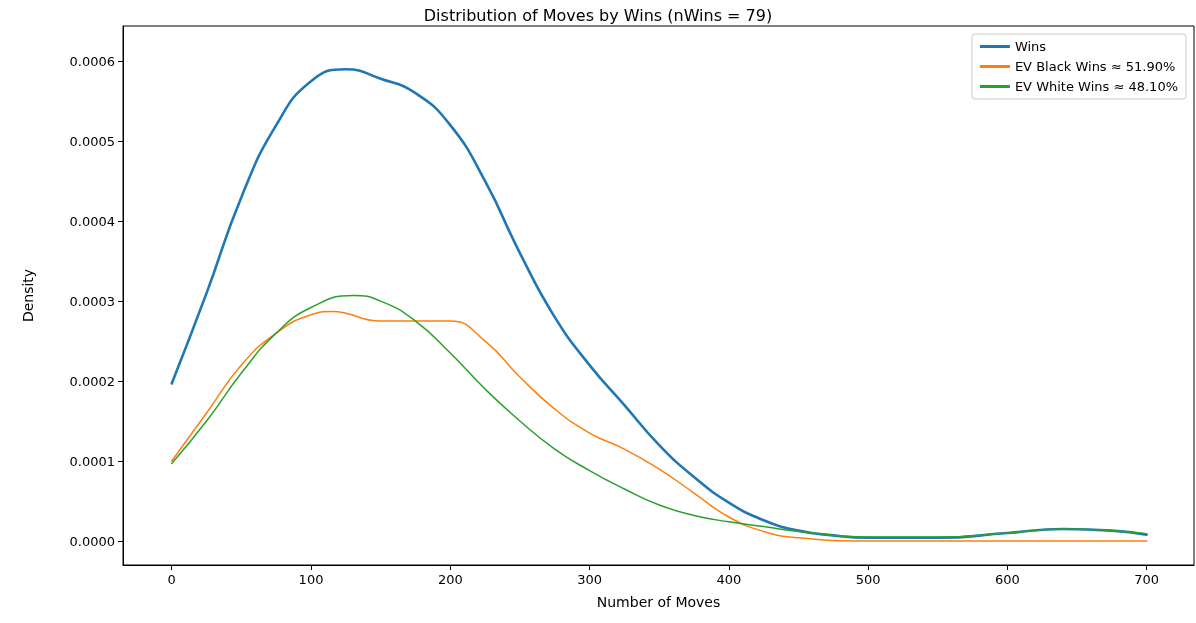  Describe the element at coordinates (311, 579) in the screenshot. I see `x-tick-label: 100` at that location.